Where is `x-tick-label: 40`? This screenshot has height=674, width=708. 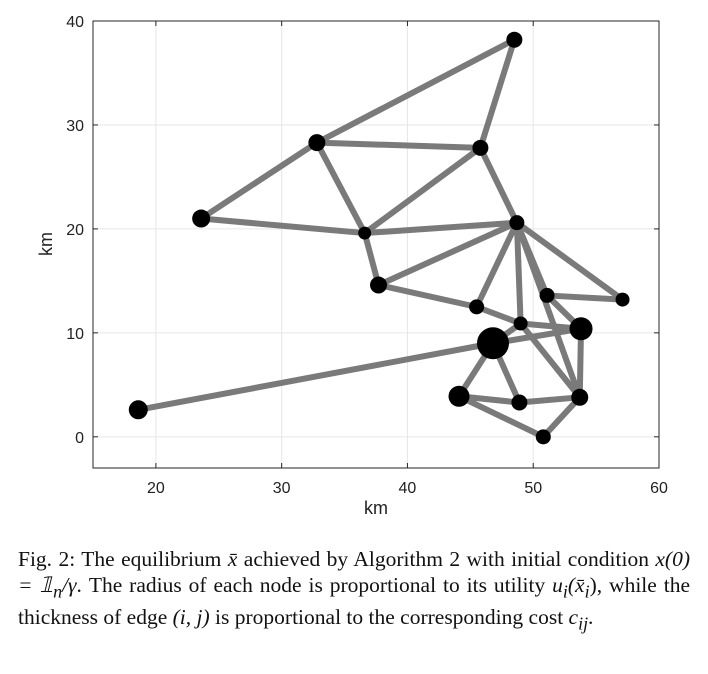
x-tick-label: 40 is located at coordinates (408, 488).